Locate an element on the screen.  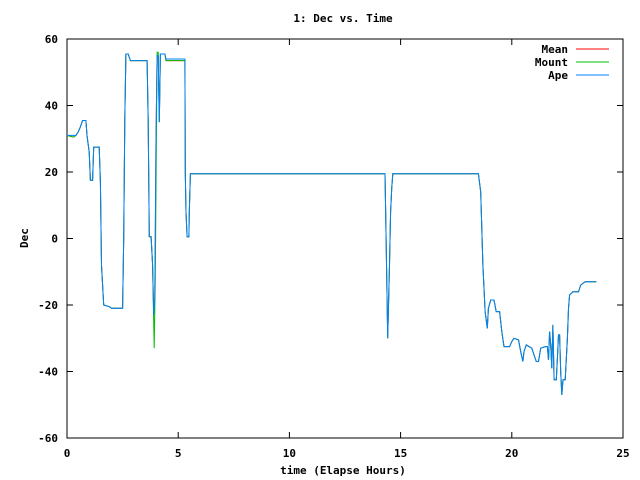
x-tick-label: 20 is located at coordinates (511, 453).